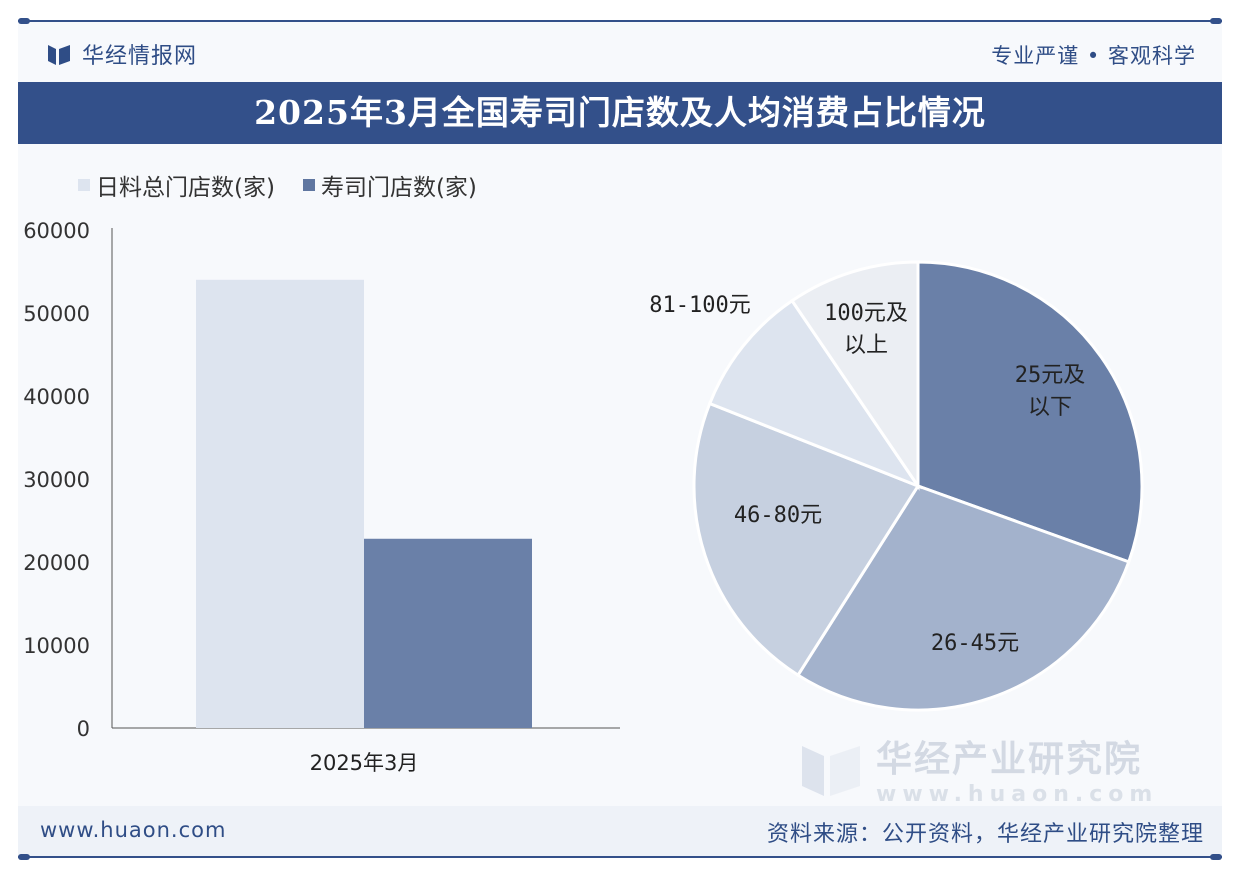 The height and width of the screenshot is (874, 1238). Describe the element at coordinates (985, 834) in the screenshot. I see `footer-source: 资料来源：公开资料，华经产业研究院整理` at that location.